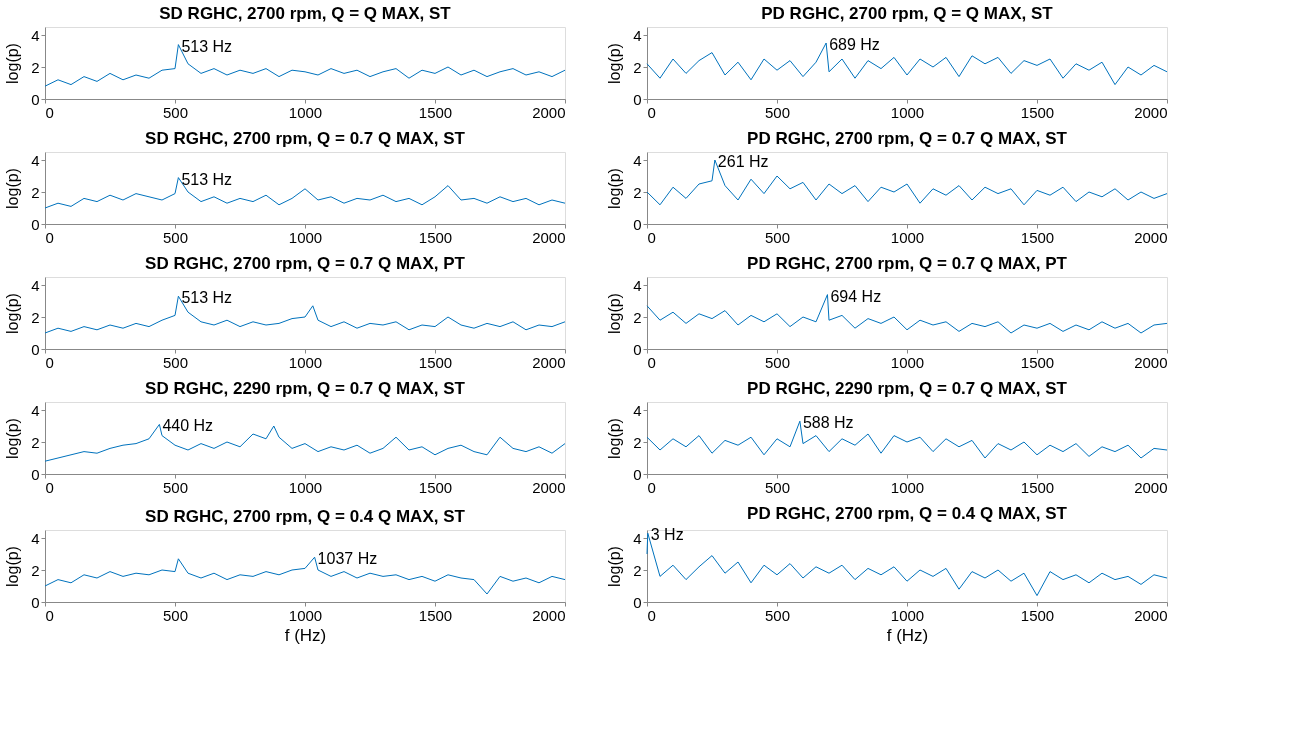 The image size is (1315, 732). I want to click on chart-title: PD RGHC, 2290 rpm, Q = 0.7 Q MAX, ST, so click(907, 388).